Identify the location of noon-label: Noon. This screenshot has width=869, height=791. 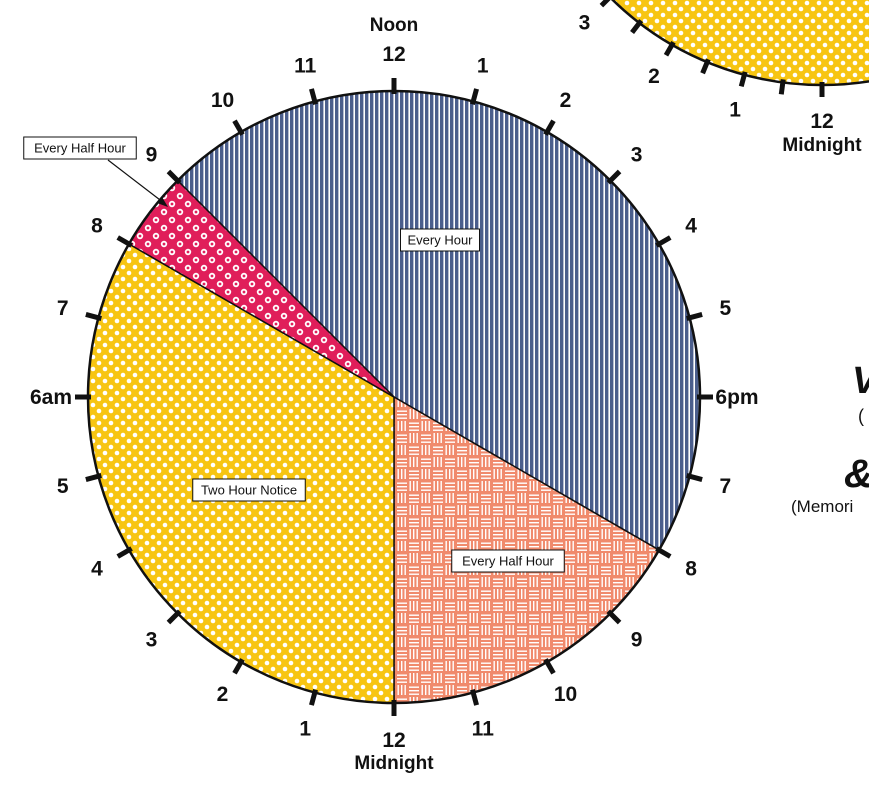
(394, 25).